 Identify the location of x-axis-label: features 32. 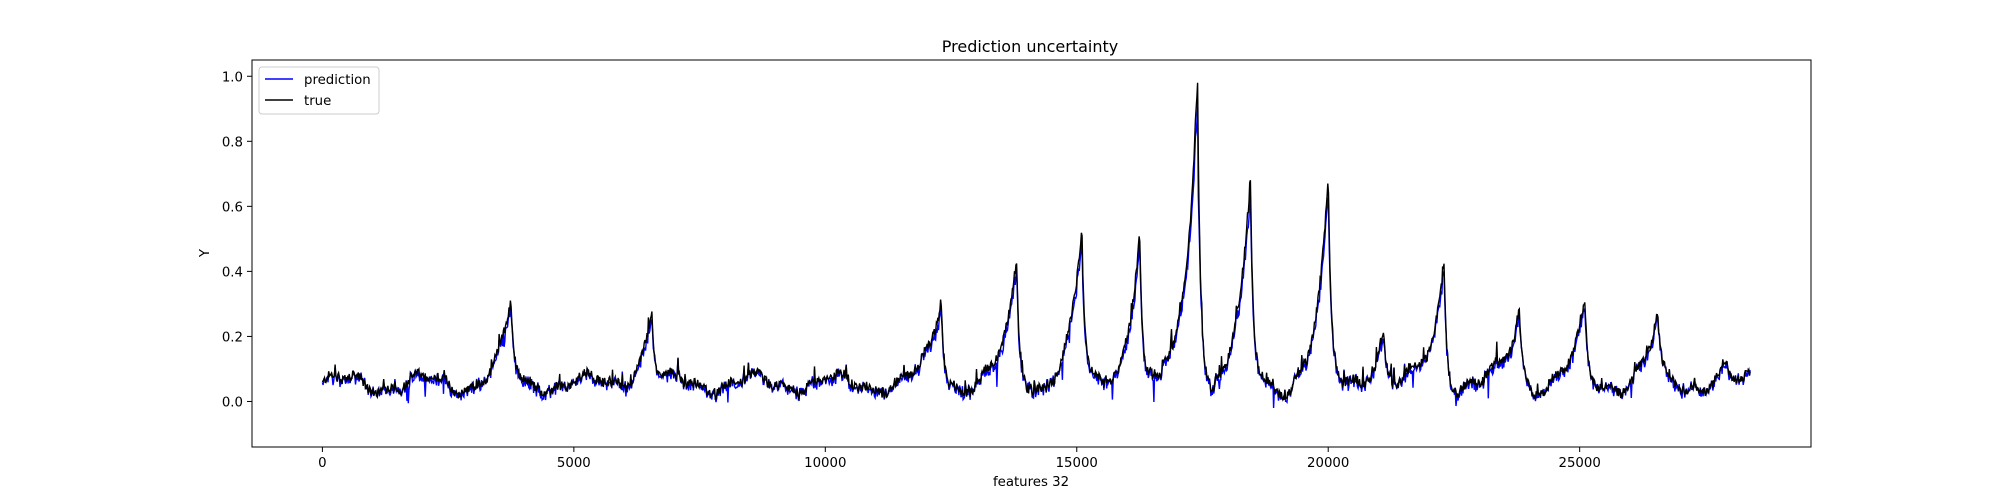
(1031, 482).